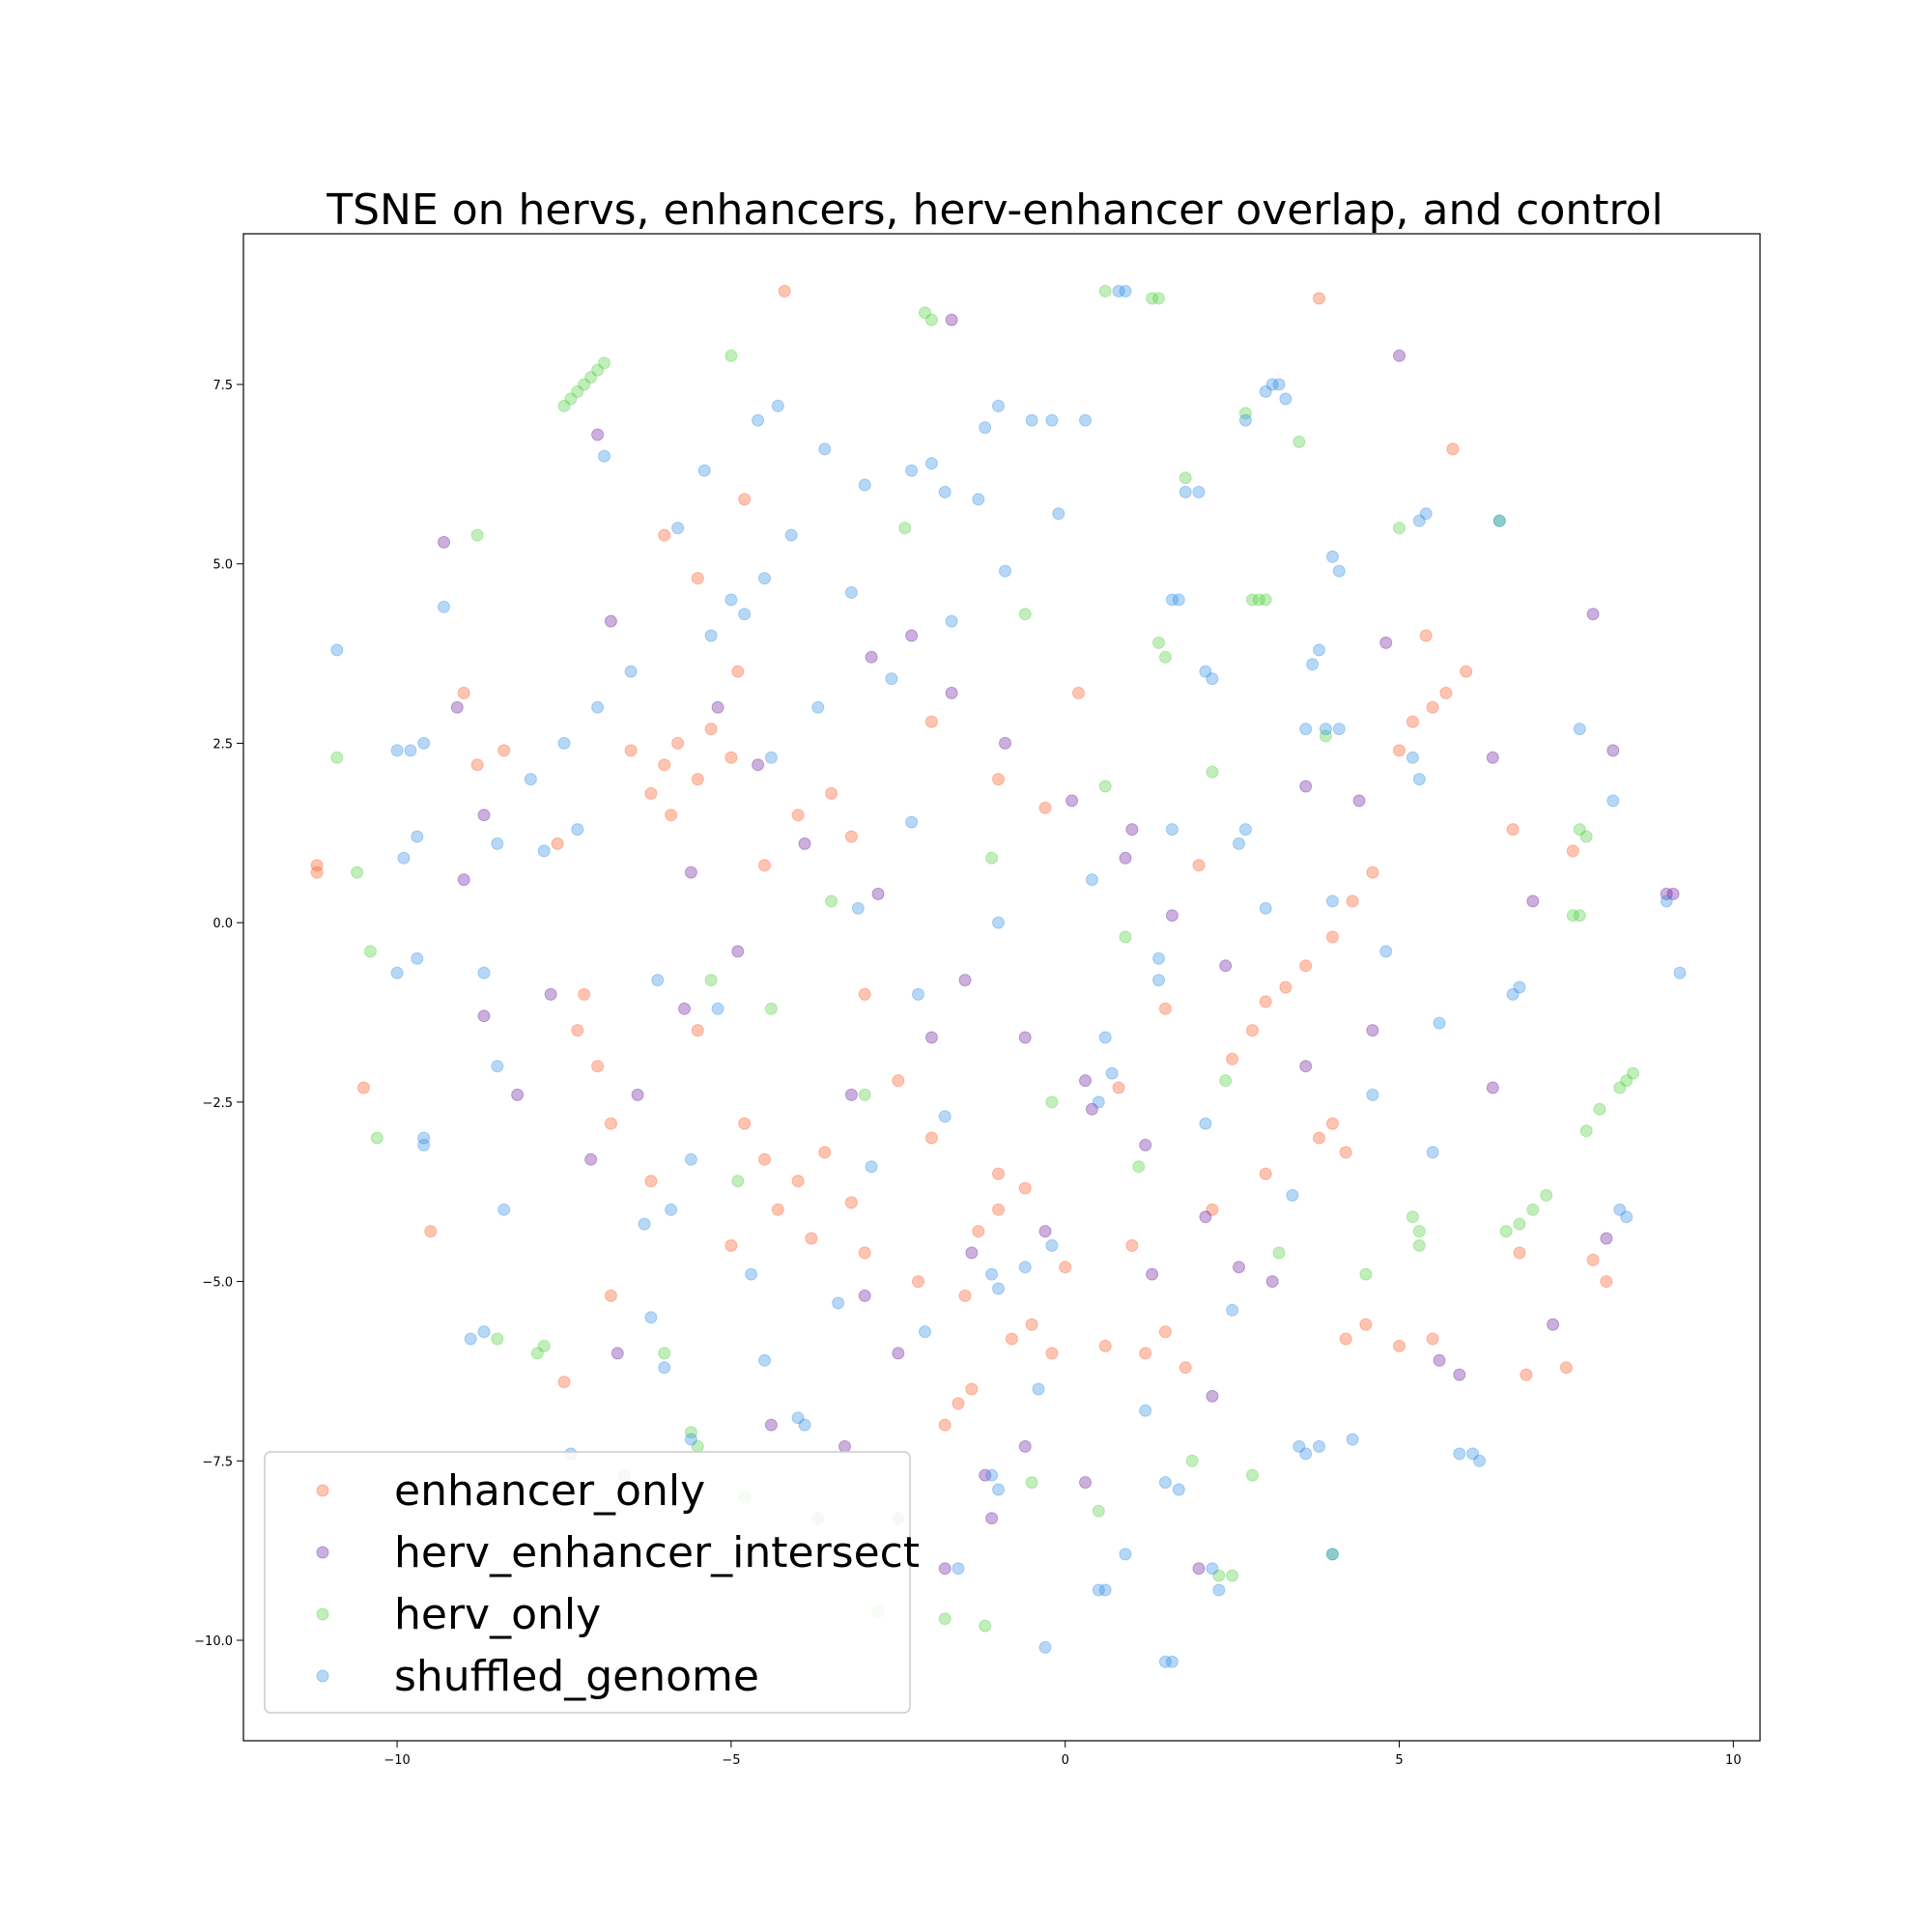  What do you see at coordinates (657, 1552) in the screenshot?
I see `legend-label: herv_enhancer_intersect` at bounding box center [657, 1552].